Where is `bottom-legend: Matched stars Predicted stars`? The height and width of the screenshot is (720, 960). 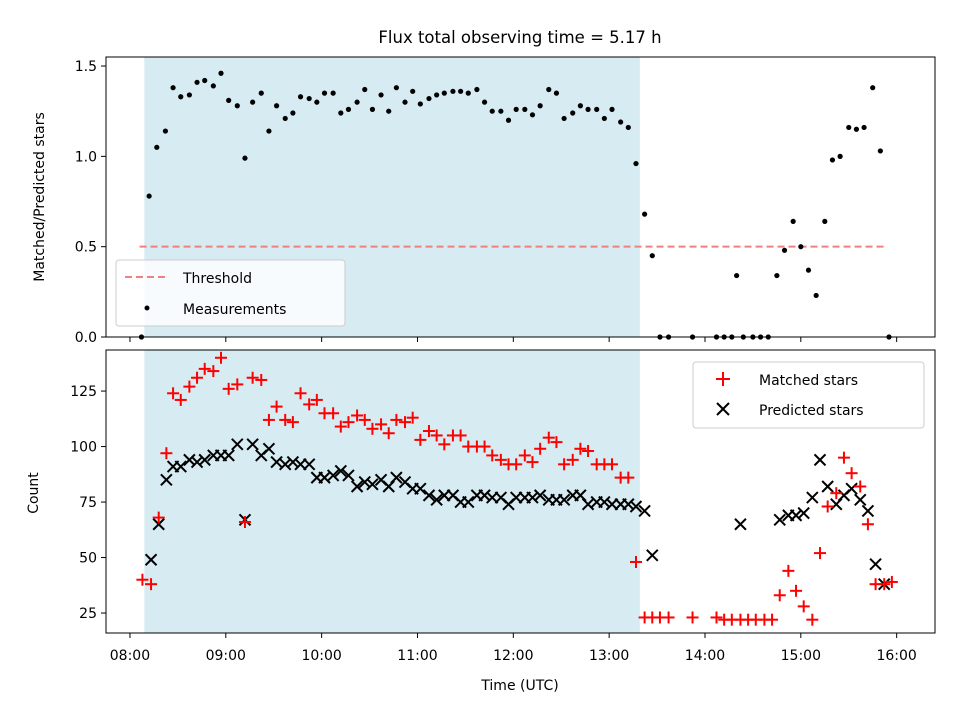 bottom-legend: Matched stars Predicted stars is located at coordinates (808, 395).